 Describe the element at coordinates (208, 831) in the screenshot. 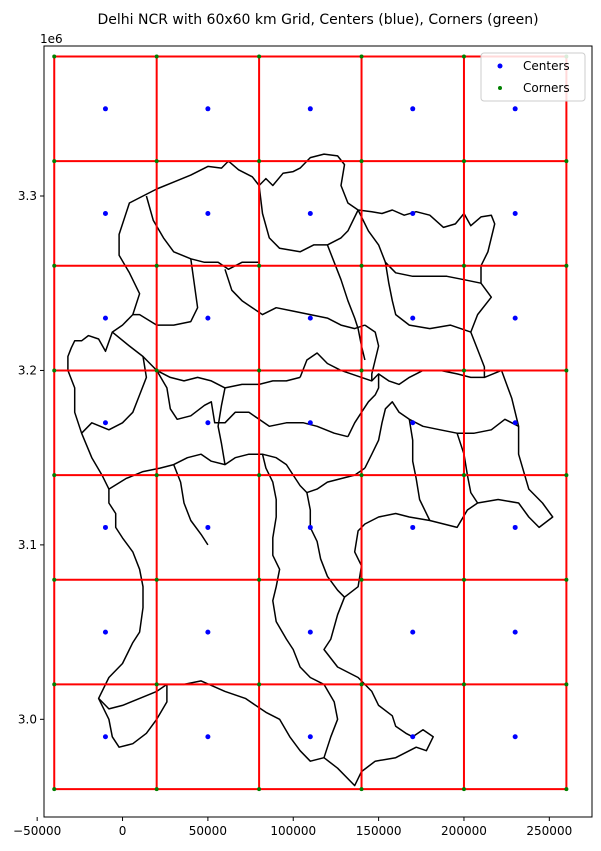

I see `x-tick-label: 50000` at that location.